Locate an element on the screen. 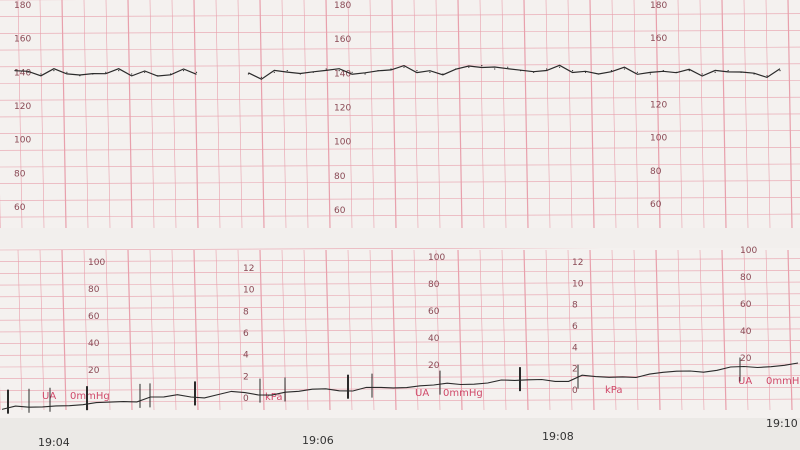 The image size is (800, 450). fhr-tick-label: 180 is located at coordinates (342, 6).